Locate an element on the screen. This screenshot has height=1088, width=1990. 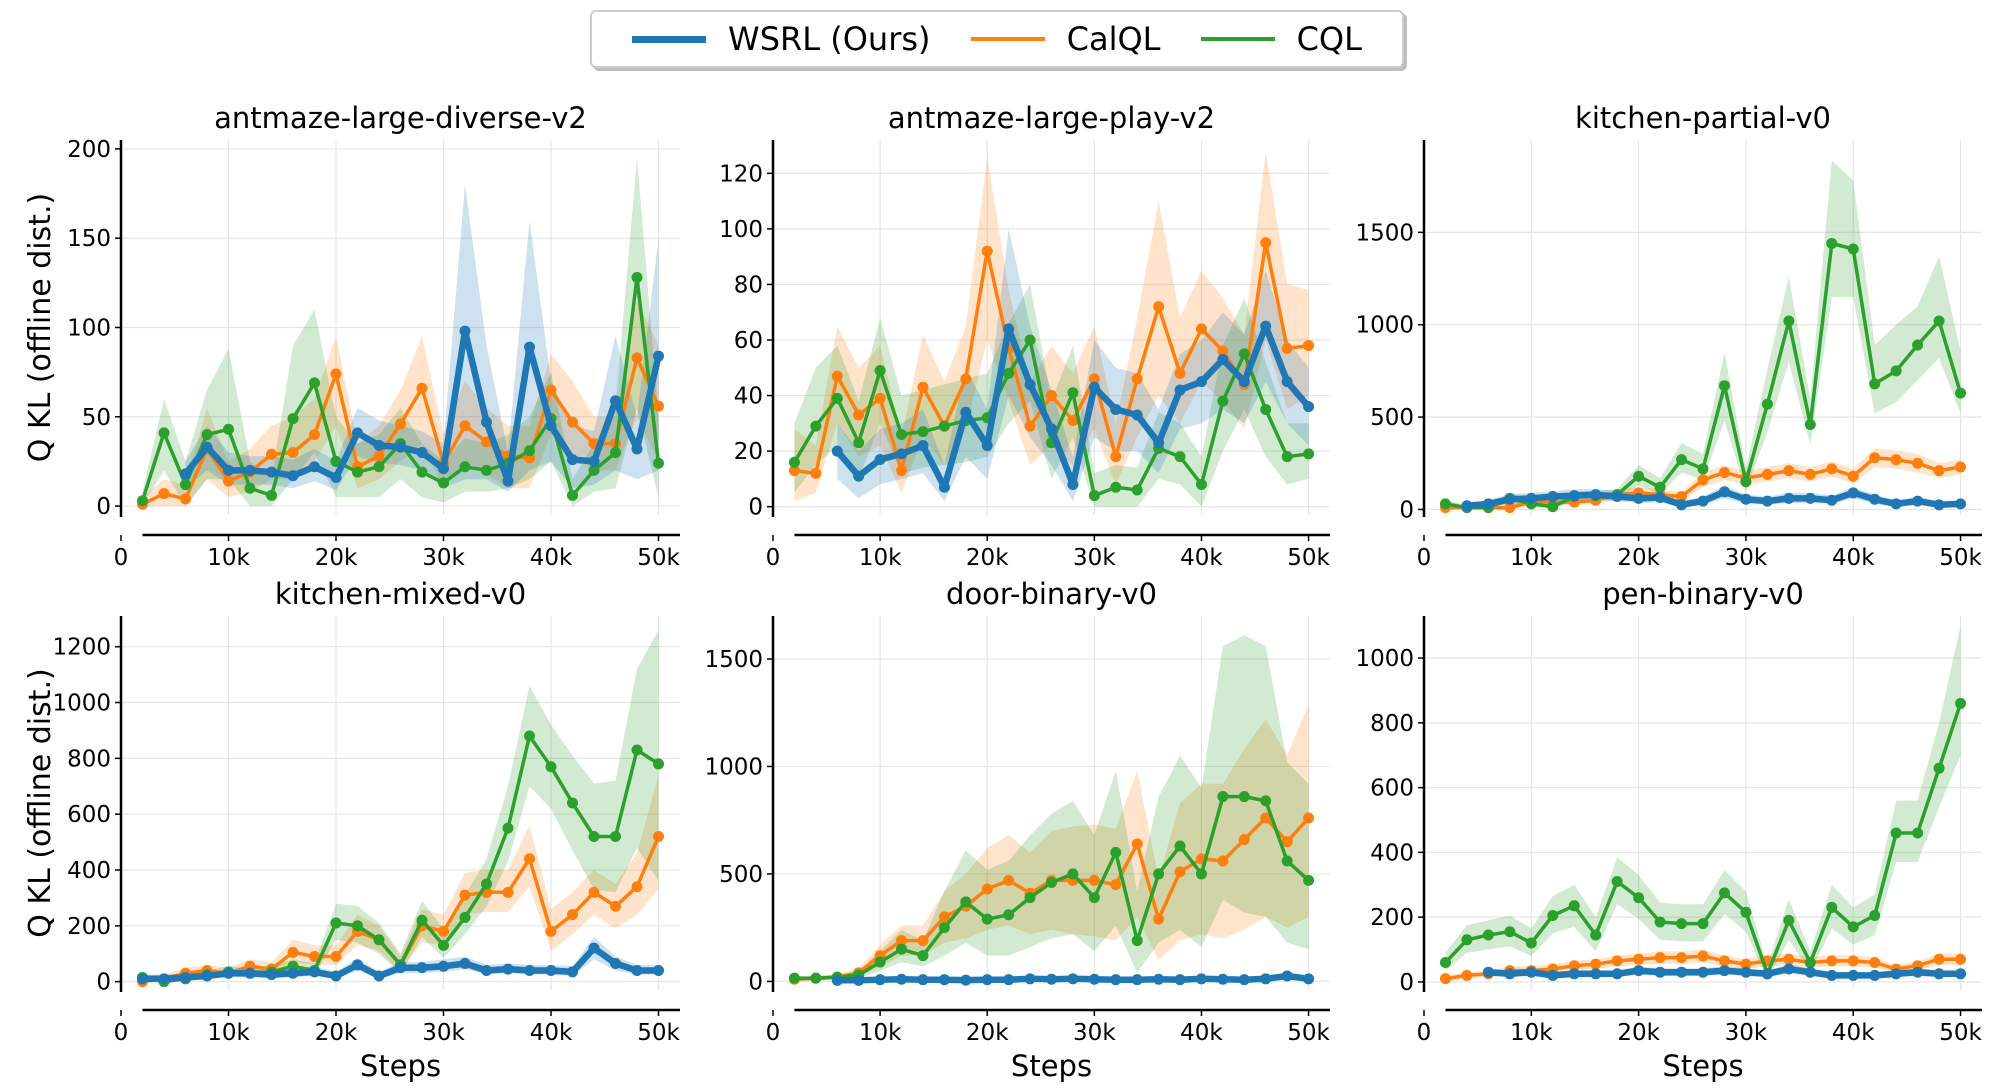
chart-title: antmaze-large-diverse-v2 is located at coordinates (400, 118).